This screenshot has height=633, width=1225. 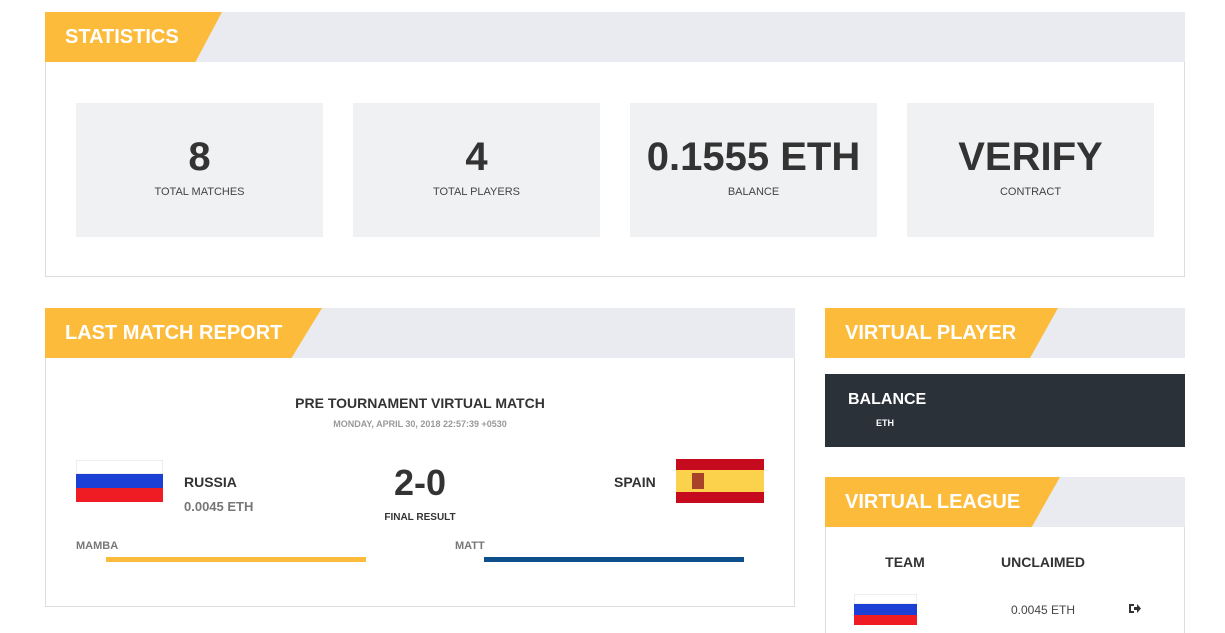 What do you see at coordinates (199, 192) in the screenshot?
I see `stat-label: TOTAL MATCHES` at bounding box center [199, 192].